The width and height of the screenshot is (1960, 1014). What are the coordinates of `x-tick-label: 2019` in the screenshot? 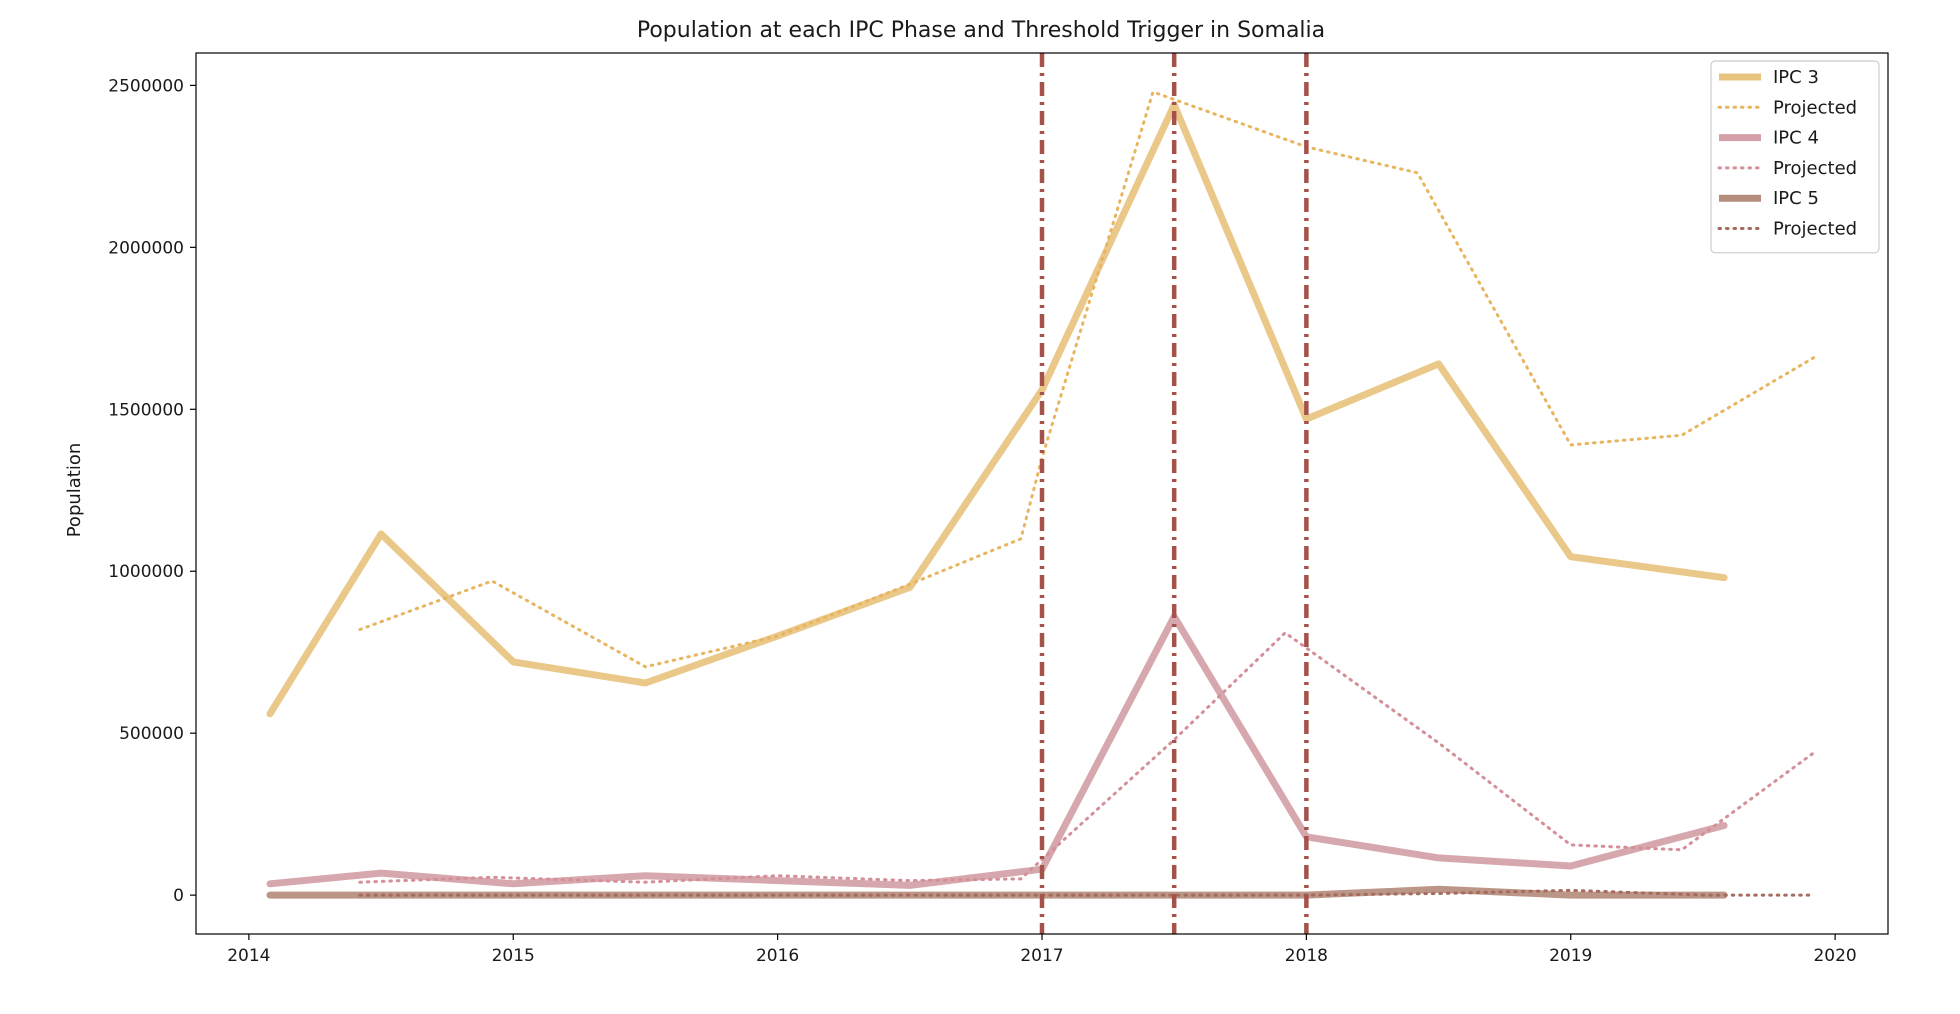 It's located at (1570, 956).